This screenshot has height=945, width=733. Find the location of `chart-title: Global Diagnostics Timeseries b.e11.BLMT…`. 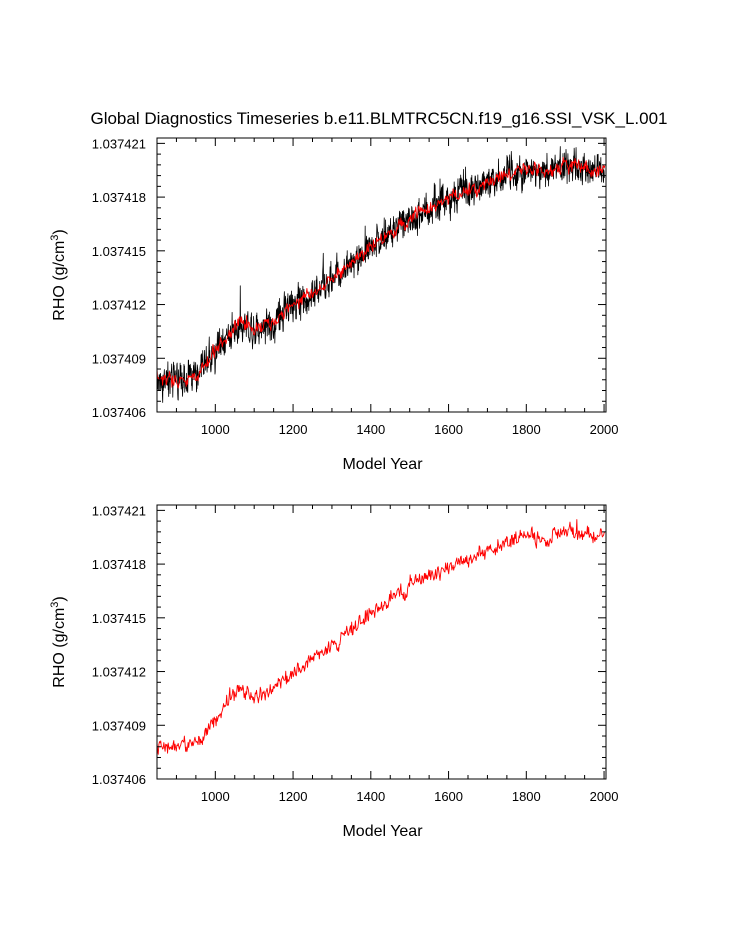

chart-title: Global Diagnostics Timeseries b.e11.BLMT… is located at coordinates (378, 118).